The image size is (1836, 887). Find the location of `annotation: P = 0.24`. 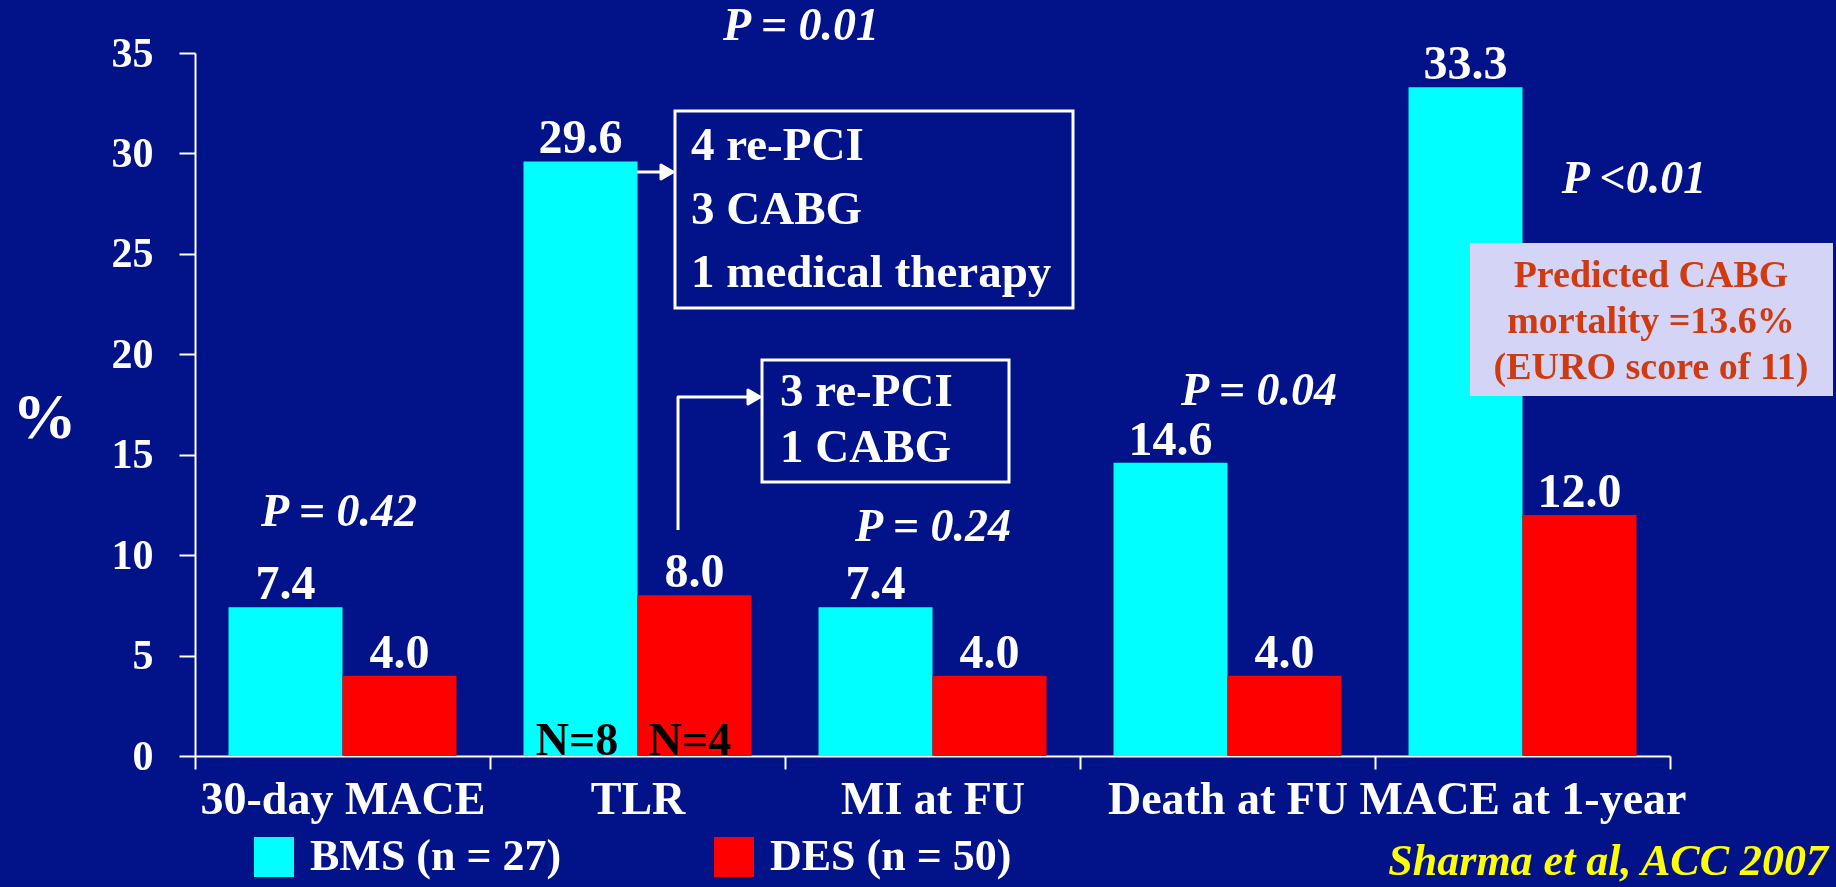

annotation: P = 0.24 is located at coordinates (932, 525).